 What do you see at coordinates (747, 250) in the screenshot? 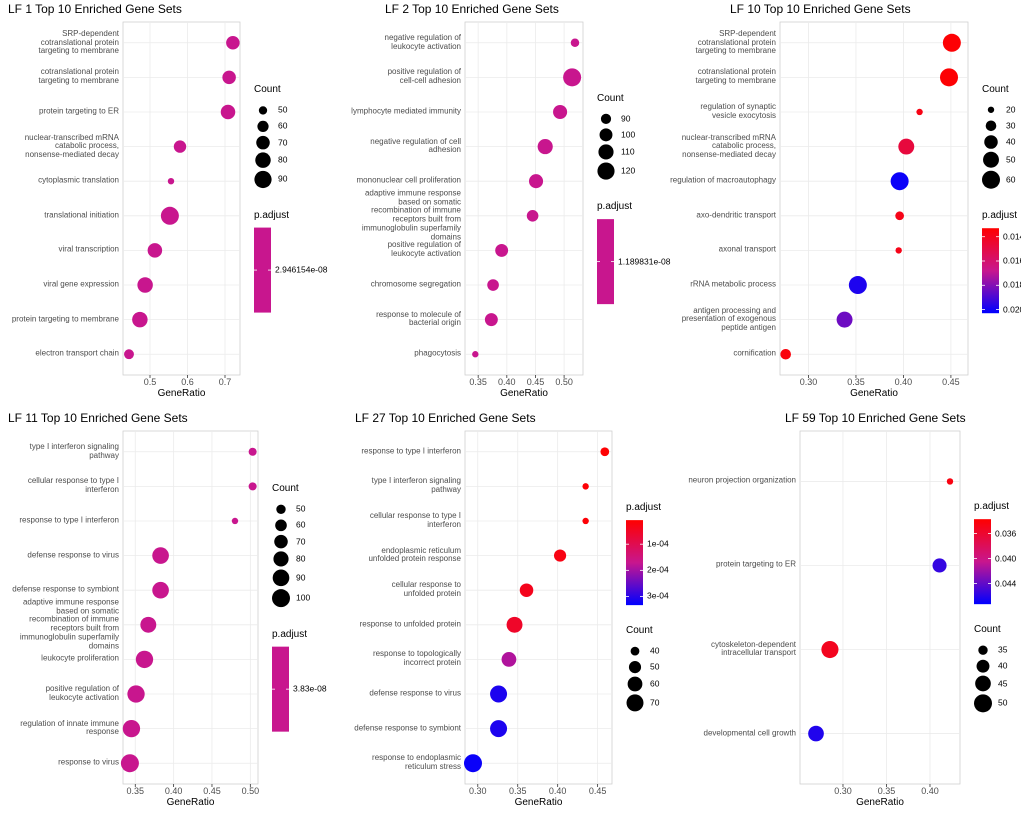
I see `category-label: axonal transport` at bounding box center [747, 250].